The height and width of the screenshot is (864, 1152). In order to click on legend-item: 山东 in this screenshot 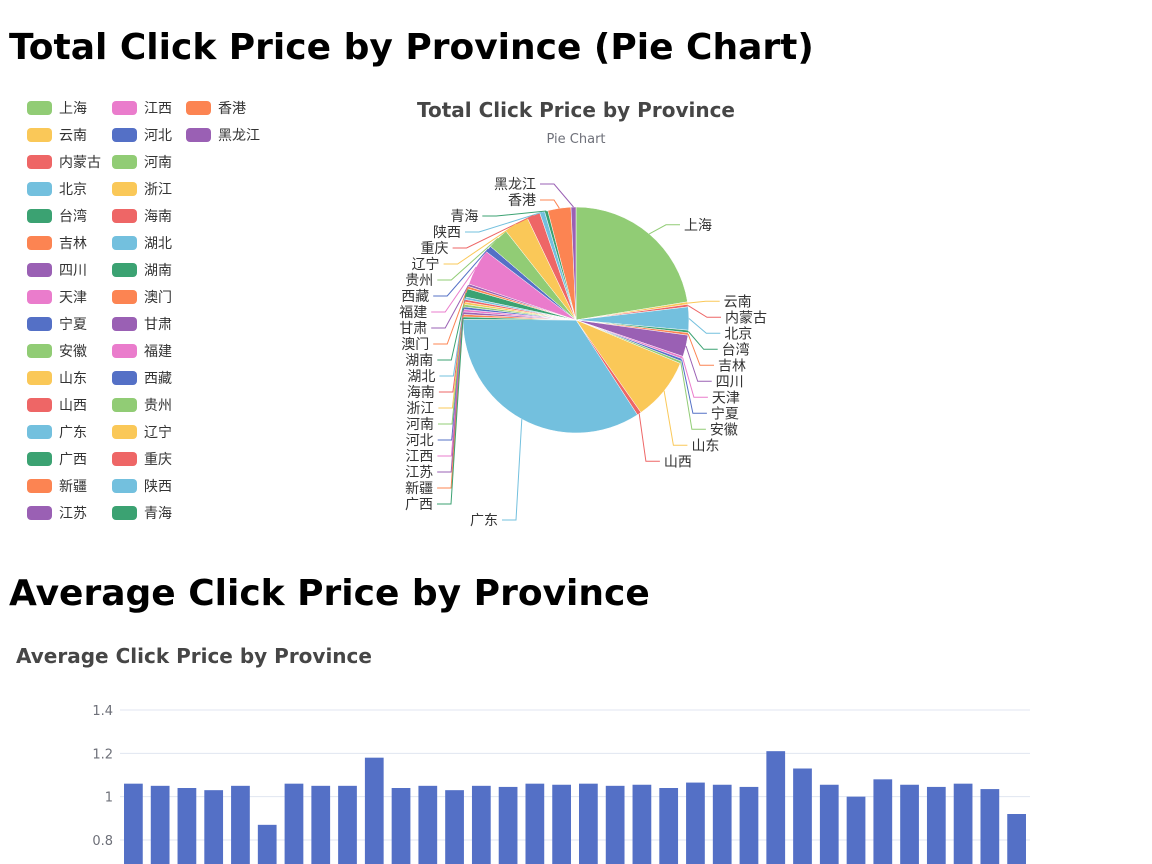, I will do `click(57, 379)`.